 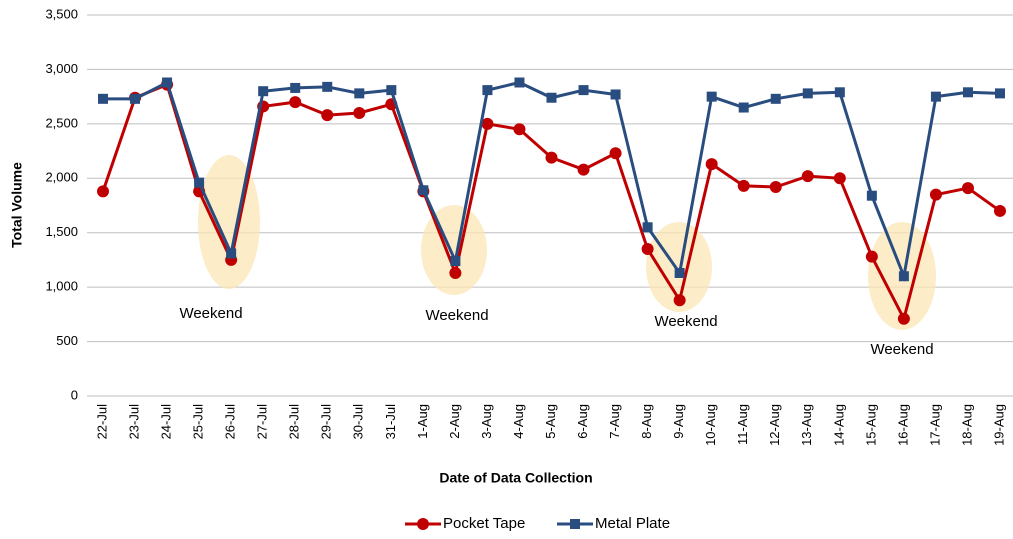 I want to click on y-tick-label: 2,000, so click(x=61, y=177).